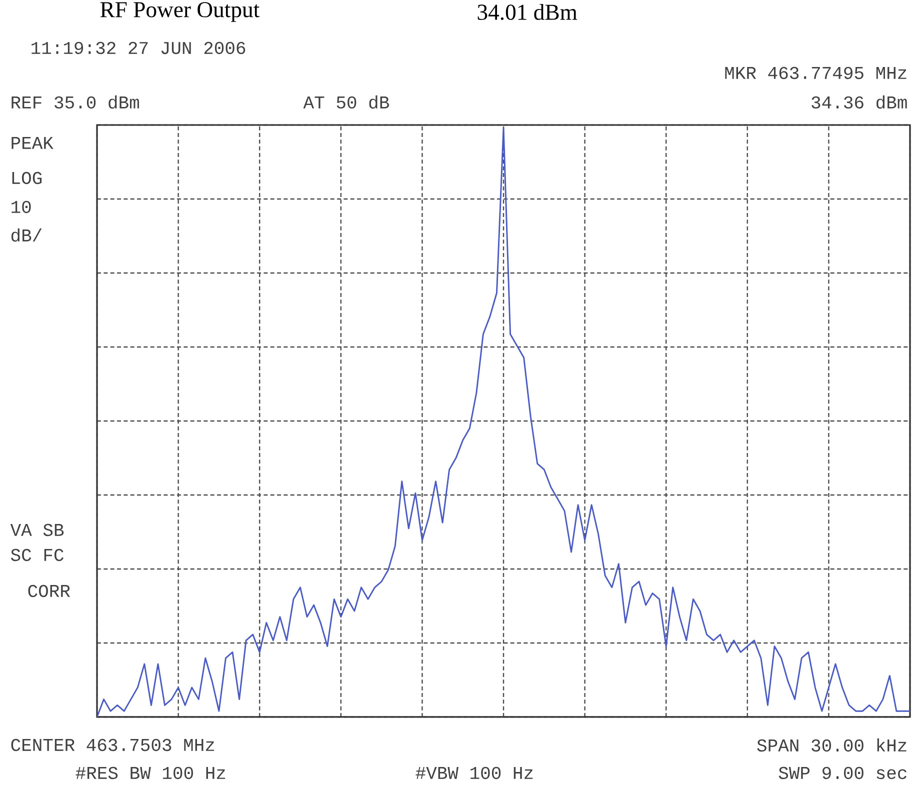 This screenshot has width=913, height=788. I want to click on text: 34.36 dBm, so click(859, 102).